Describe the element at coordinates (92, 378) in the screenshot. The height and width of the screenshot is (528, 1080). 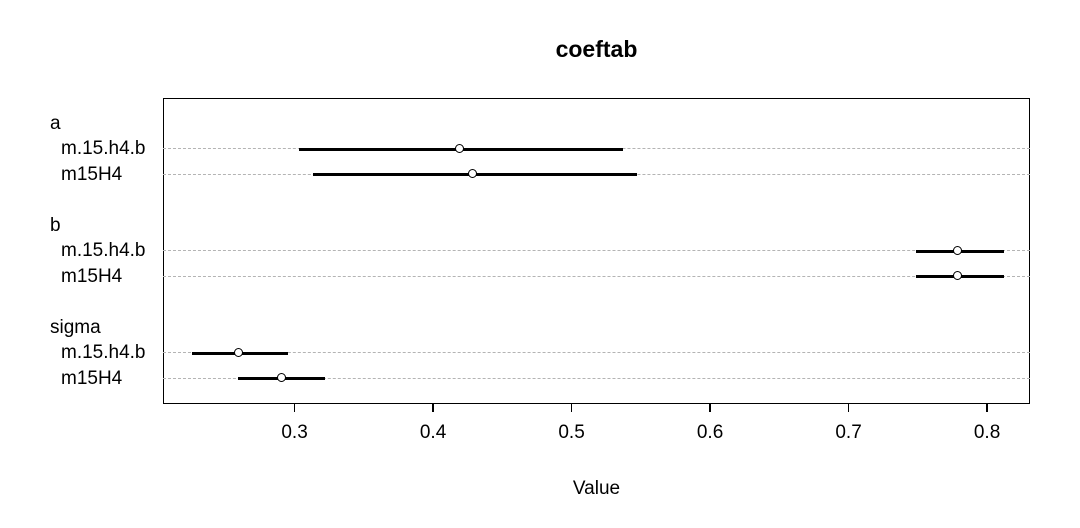
I see `row-label-sigma-1: m15H4` at that location.